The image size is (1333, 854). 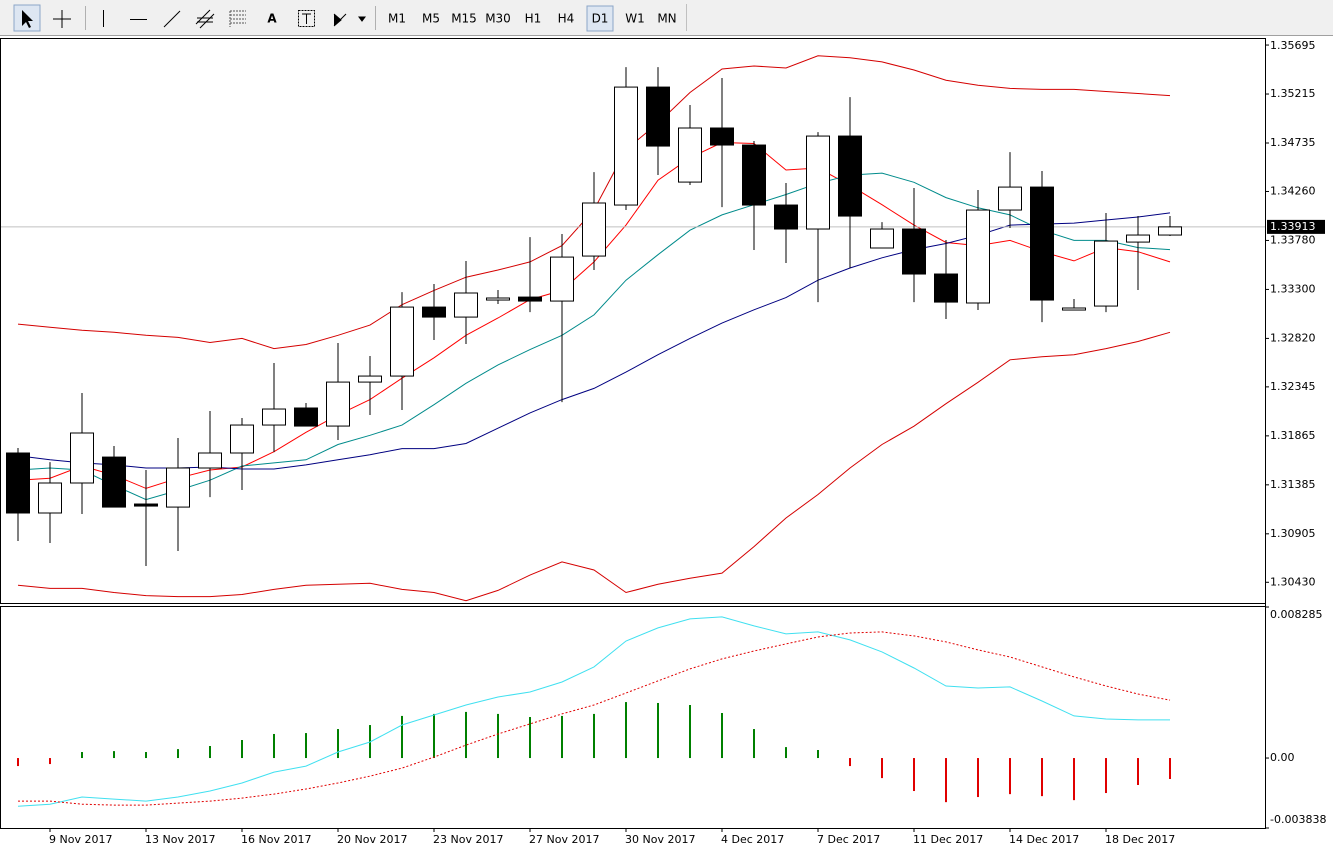 I want to click on timeframe-button: D1, so click(x=600, y=19).